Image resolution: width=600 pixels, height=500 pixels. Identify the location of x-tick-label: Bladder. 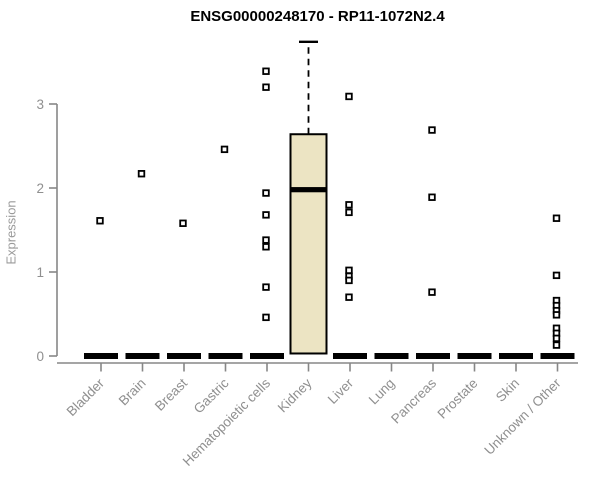
(86, 397).